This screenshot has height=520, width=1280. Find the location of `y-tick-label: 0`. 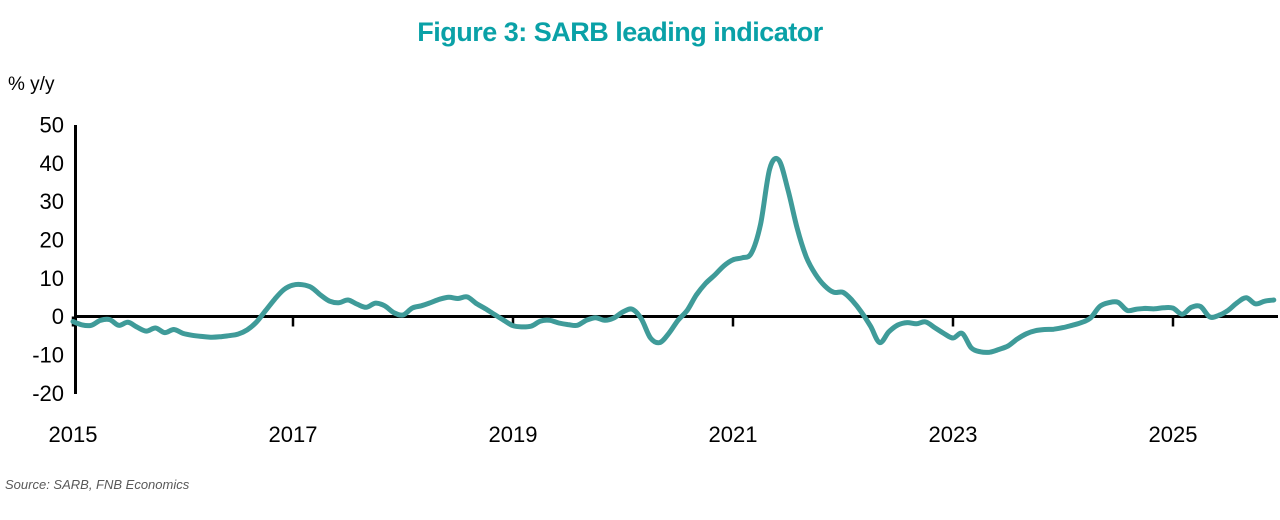

y-tick-label: 0 is located at coordinates (58, 316).